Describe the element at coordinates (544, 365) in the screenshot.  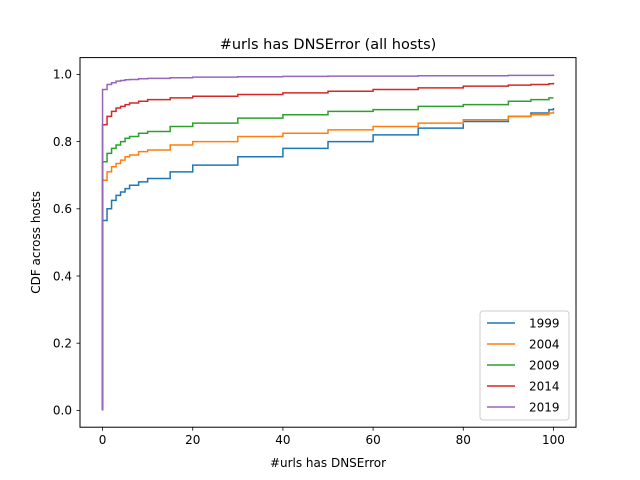
I see `legend-label: 2009` at that location.